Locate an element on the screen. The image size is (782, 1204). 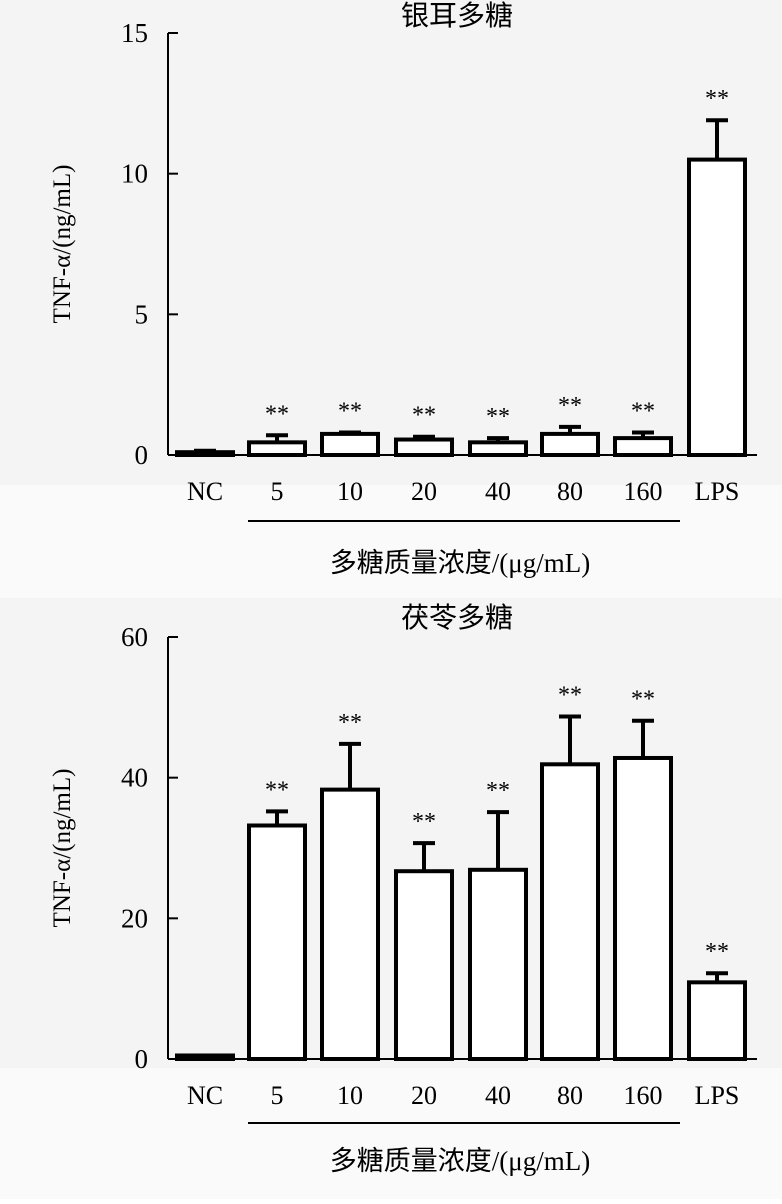
y-tick-label: 20 is located at coordinates (134, 918).